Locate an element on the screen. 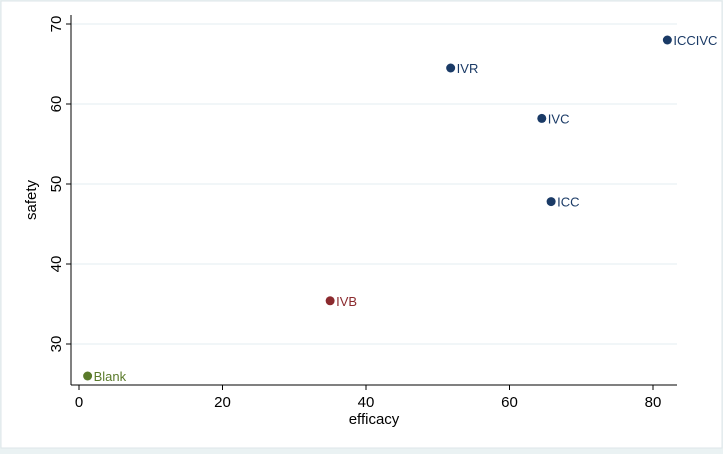 This screenshot has height=454, width=723. scatter-point-ivr: IVR is located at coordinates (462, 68).